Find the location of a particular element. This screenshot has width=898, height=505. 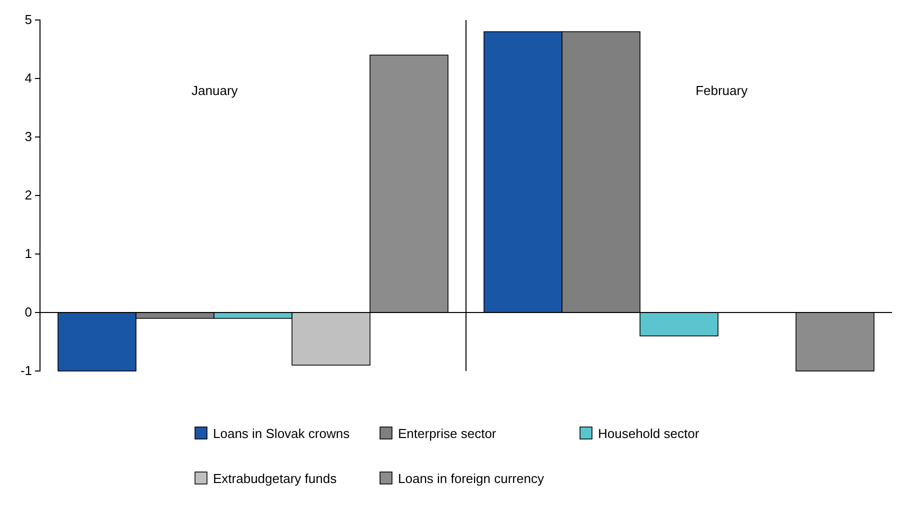

y-tick-label: 5 is located at coordinates (28, 20).